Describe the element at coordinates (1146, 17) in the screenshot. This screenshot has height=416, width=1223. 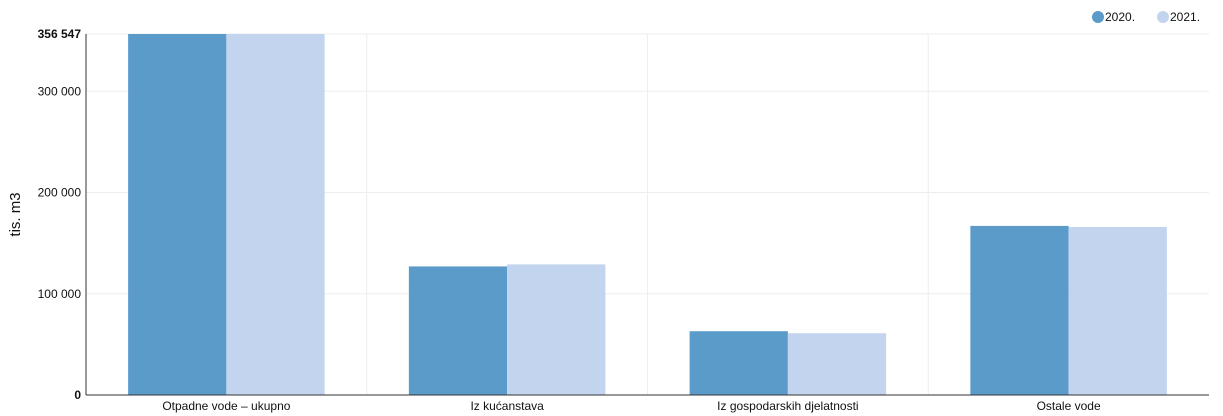
I see `legend: 2020. 2021.` at that location.